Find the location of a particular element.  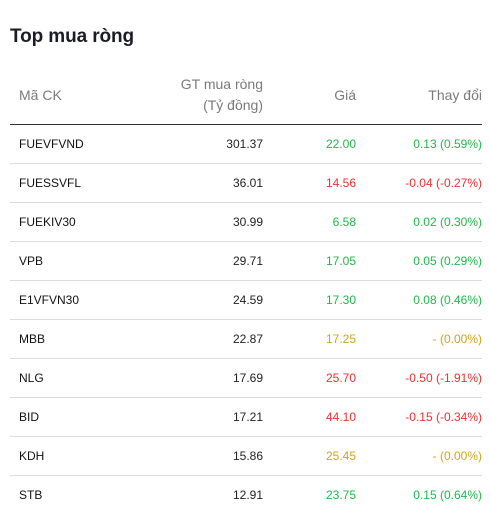

cell-code: KDH is located at coordinates (79, 456).